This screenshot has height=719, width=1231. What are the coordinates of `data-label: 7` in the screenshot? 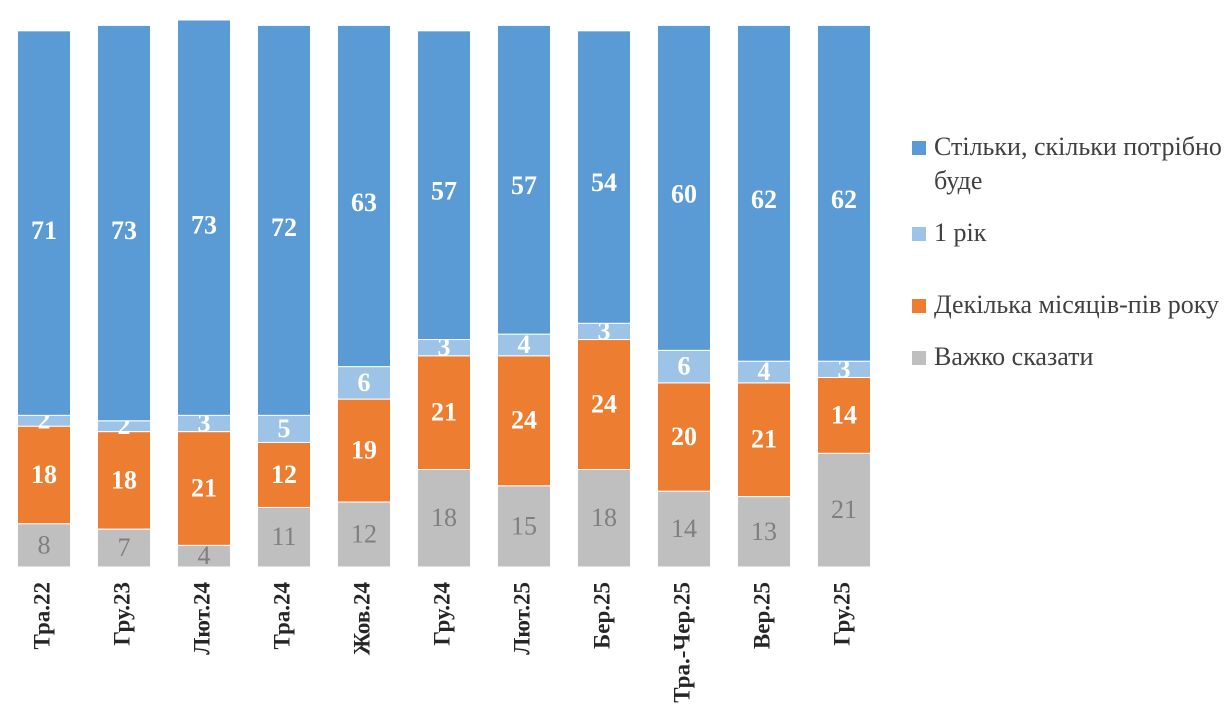 It's located at (124, 547).